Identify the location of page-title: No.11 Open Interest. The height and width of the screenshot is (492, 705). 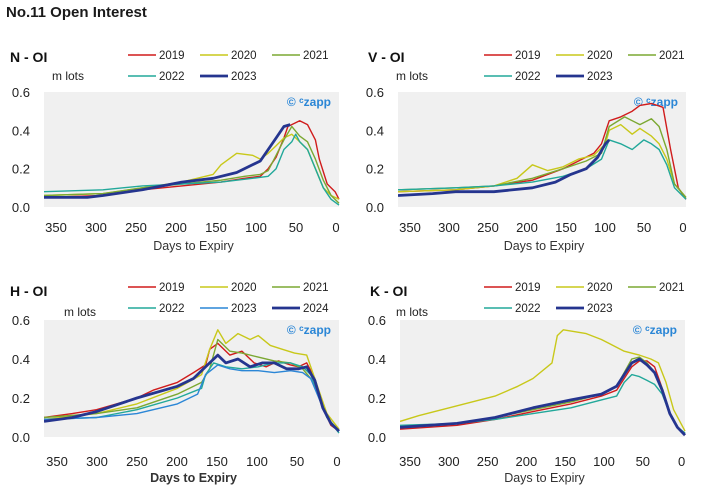
(76, 12).